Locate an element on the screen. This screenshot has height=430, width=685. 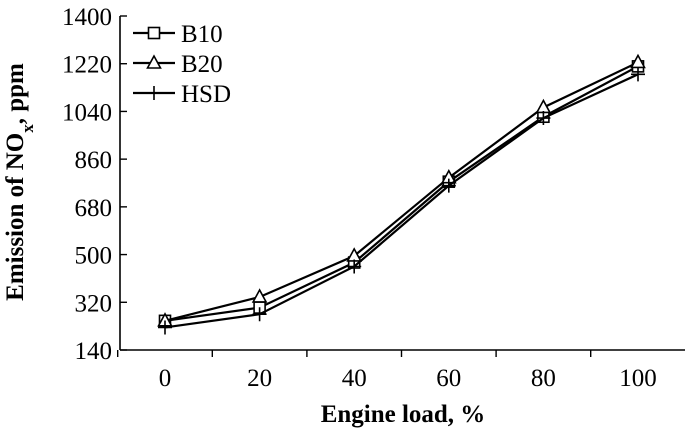
y-tick-label-860: 860 is located at coordinates (94, 160).